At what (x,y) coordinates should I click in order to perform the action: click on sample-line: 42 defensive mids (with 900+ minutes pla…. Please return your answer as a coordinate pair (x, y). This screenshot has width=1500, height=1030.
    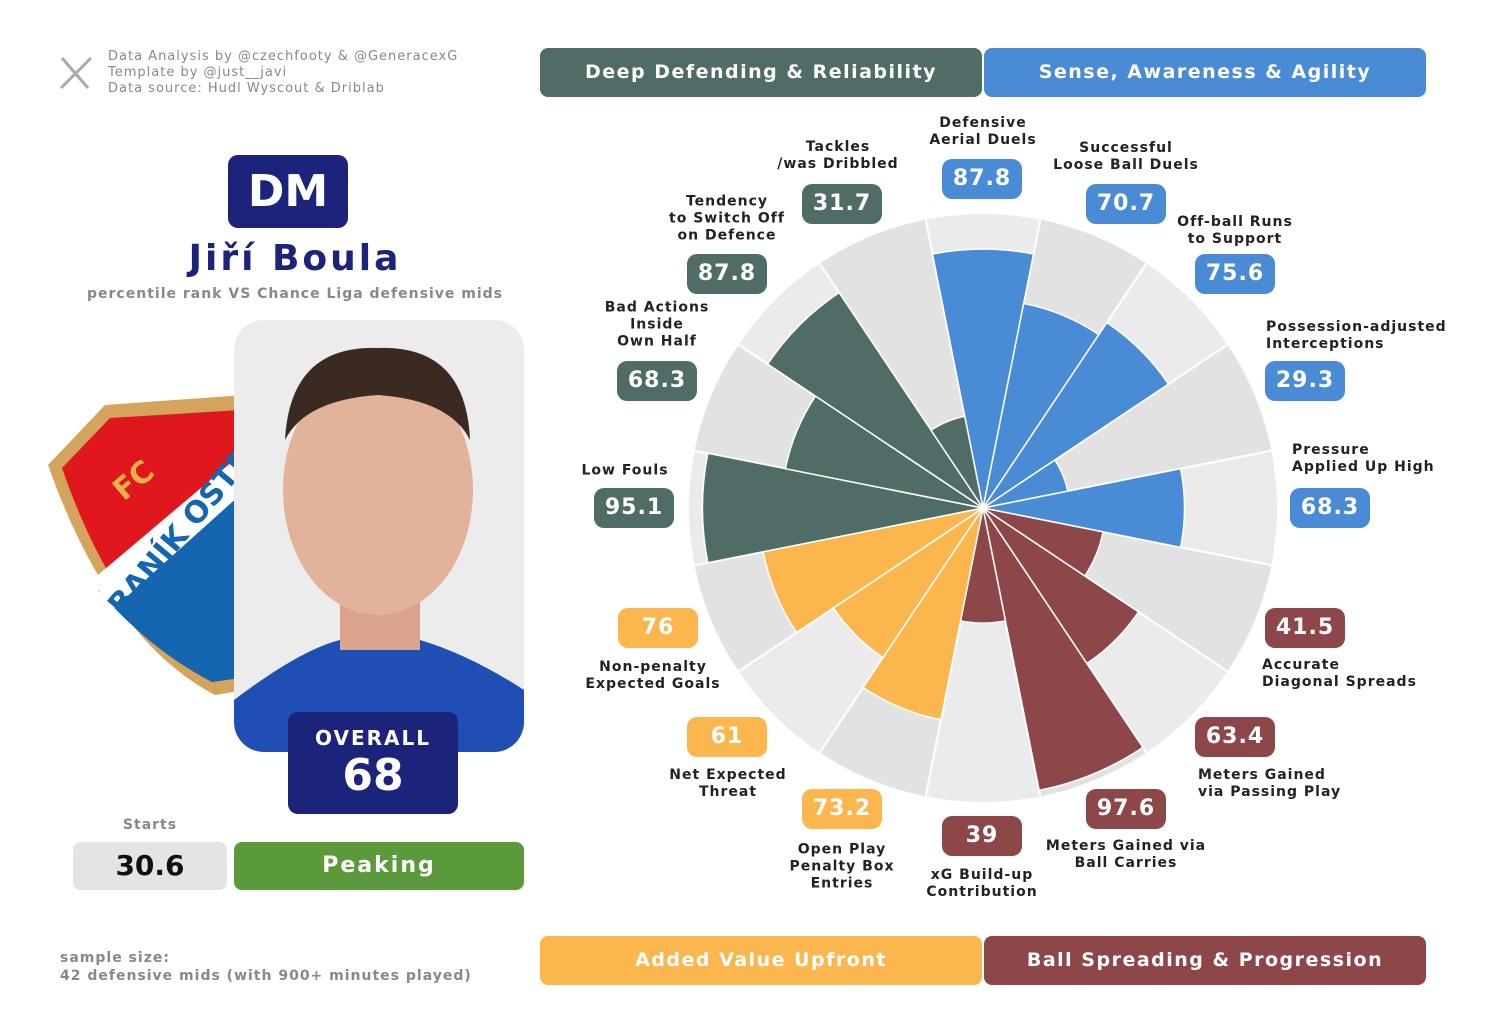
    Looking at the image, I should click on (266, 976).